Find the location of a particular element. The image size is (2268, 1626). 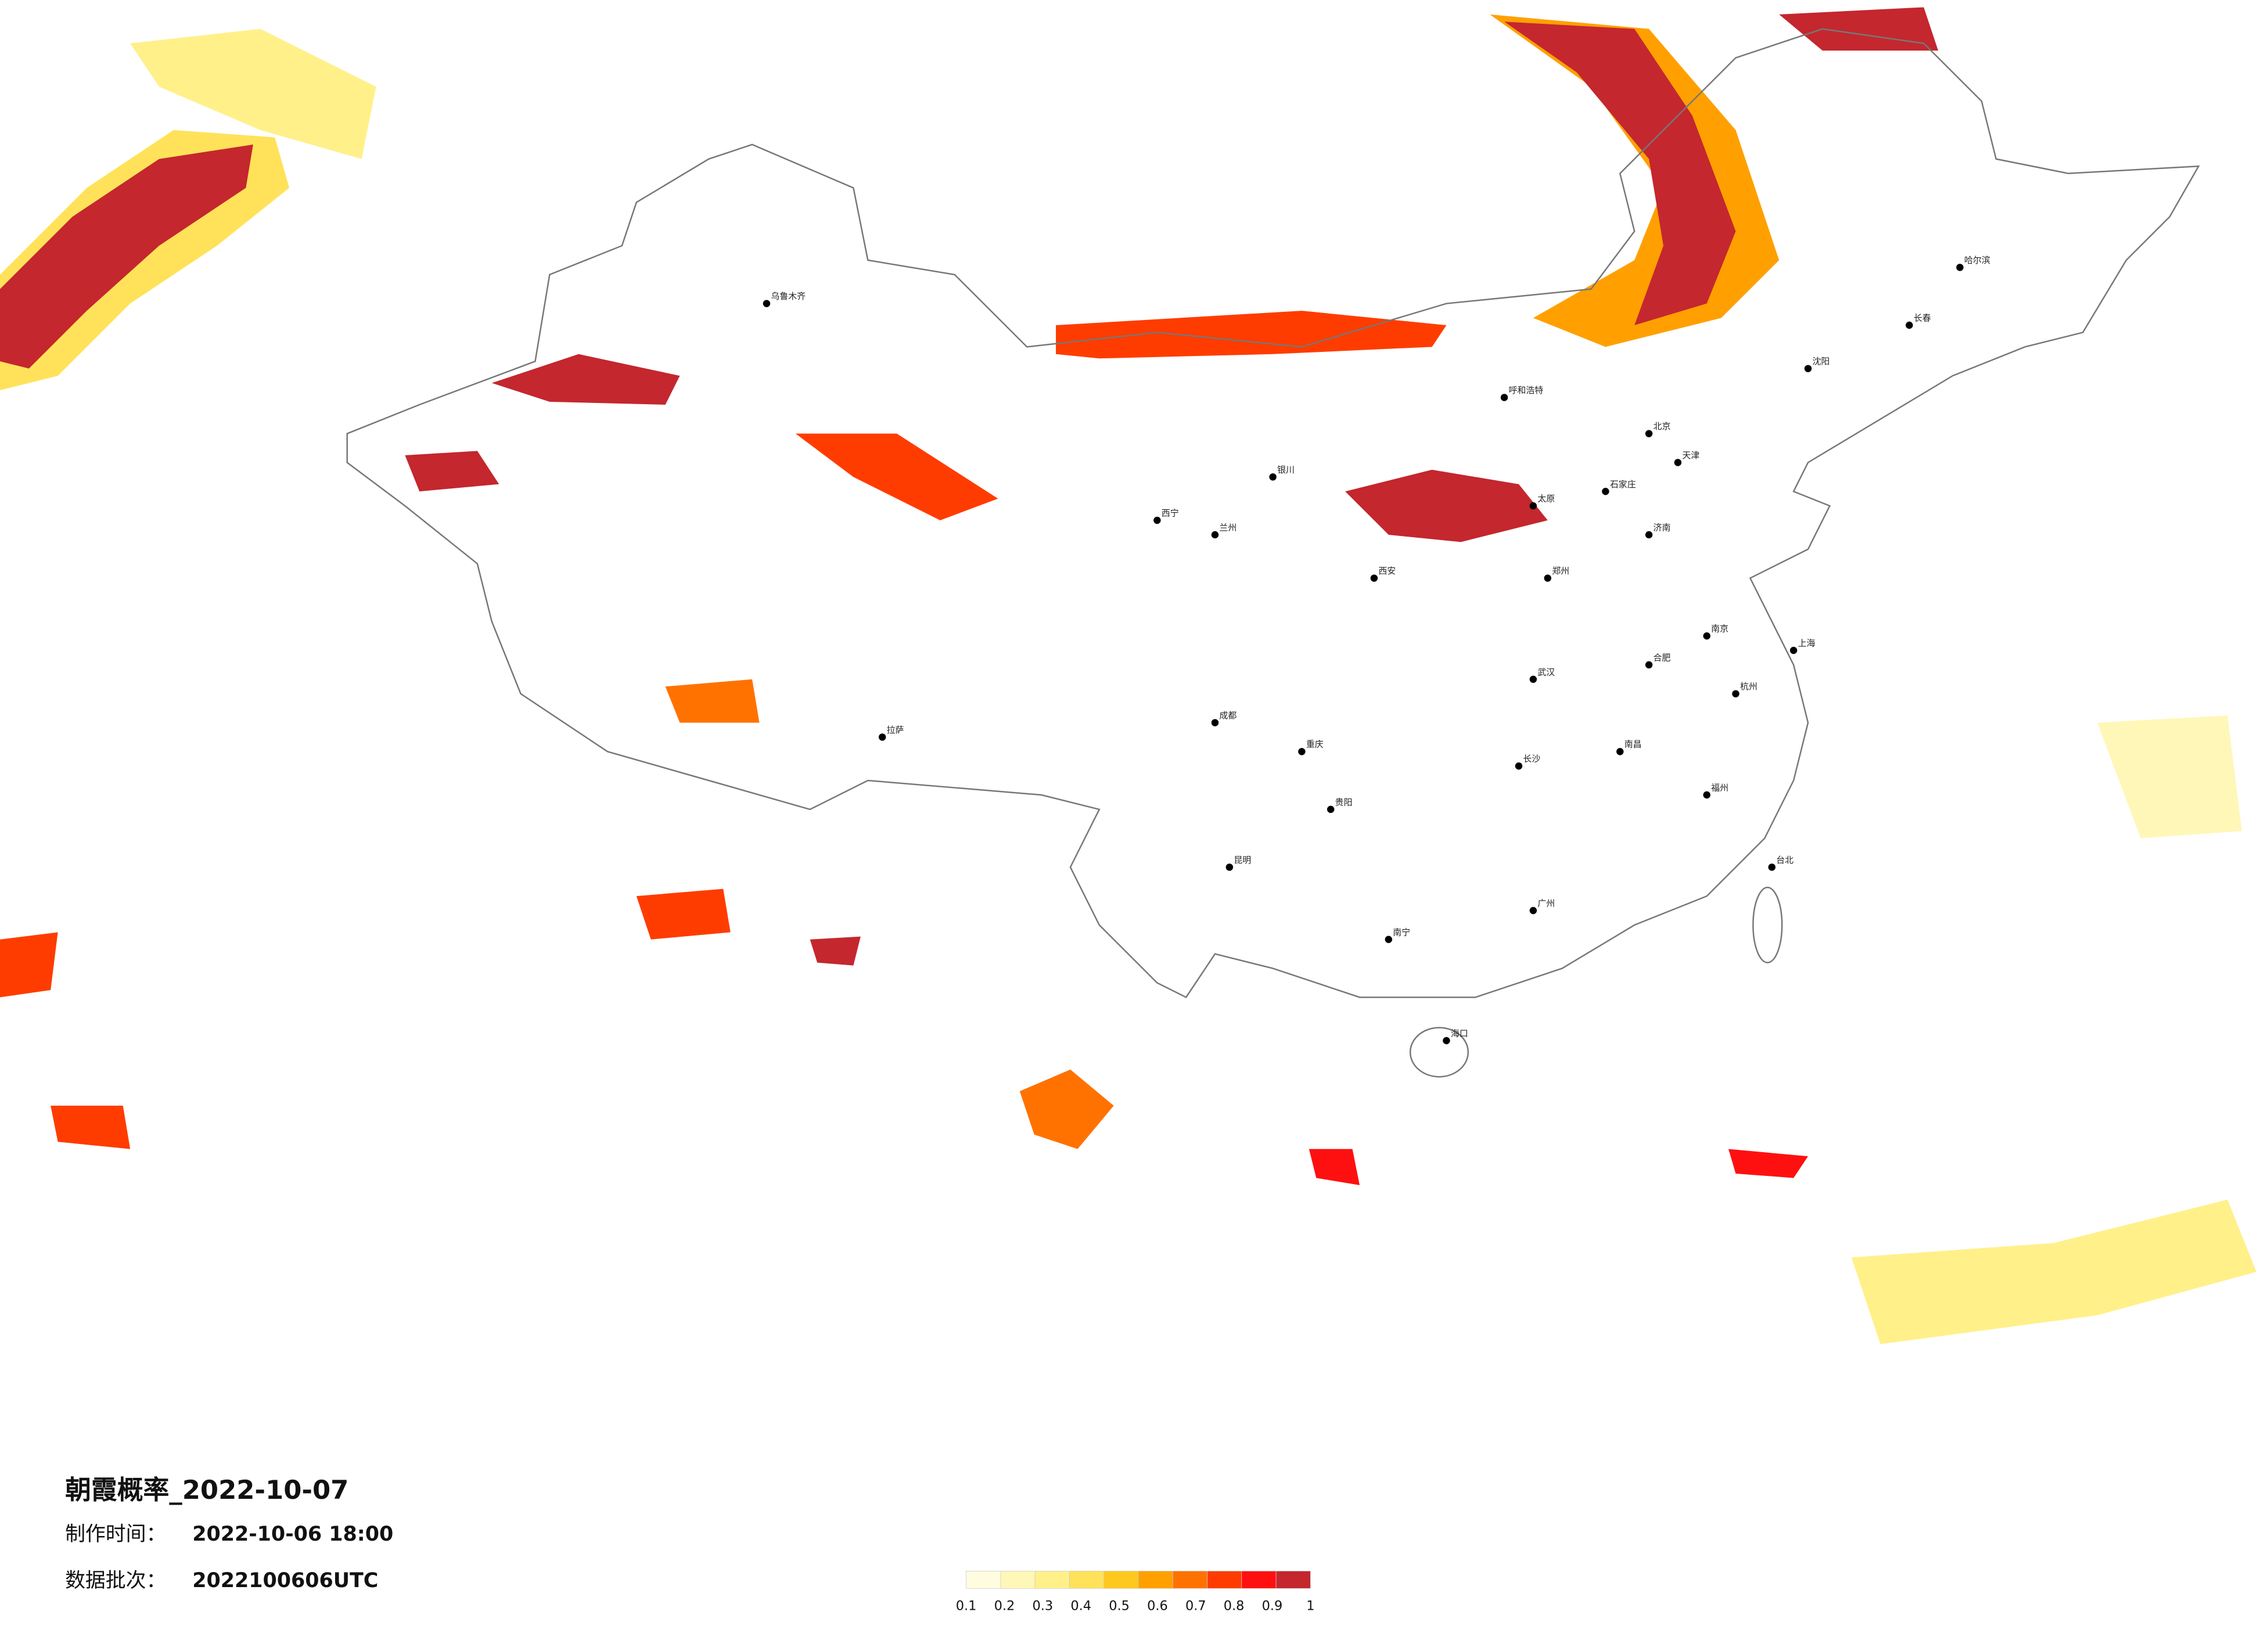

colorbar-tick-label: 0.5 is located at coordinates (1119, 1606).